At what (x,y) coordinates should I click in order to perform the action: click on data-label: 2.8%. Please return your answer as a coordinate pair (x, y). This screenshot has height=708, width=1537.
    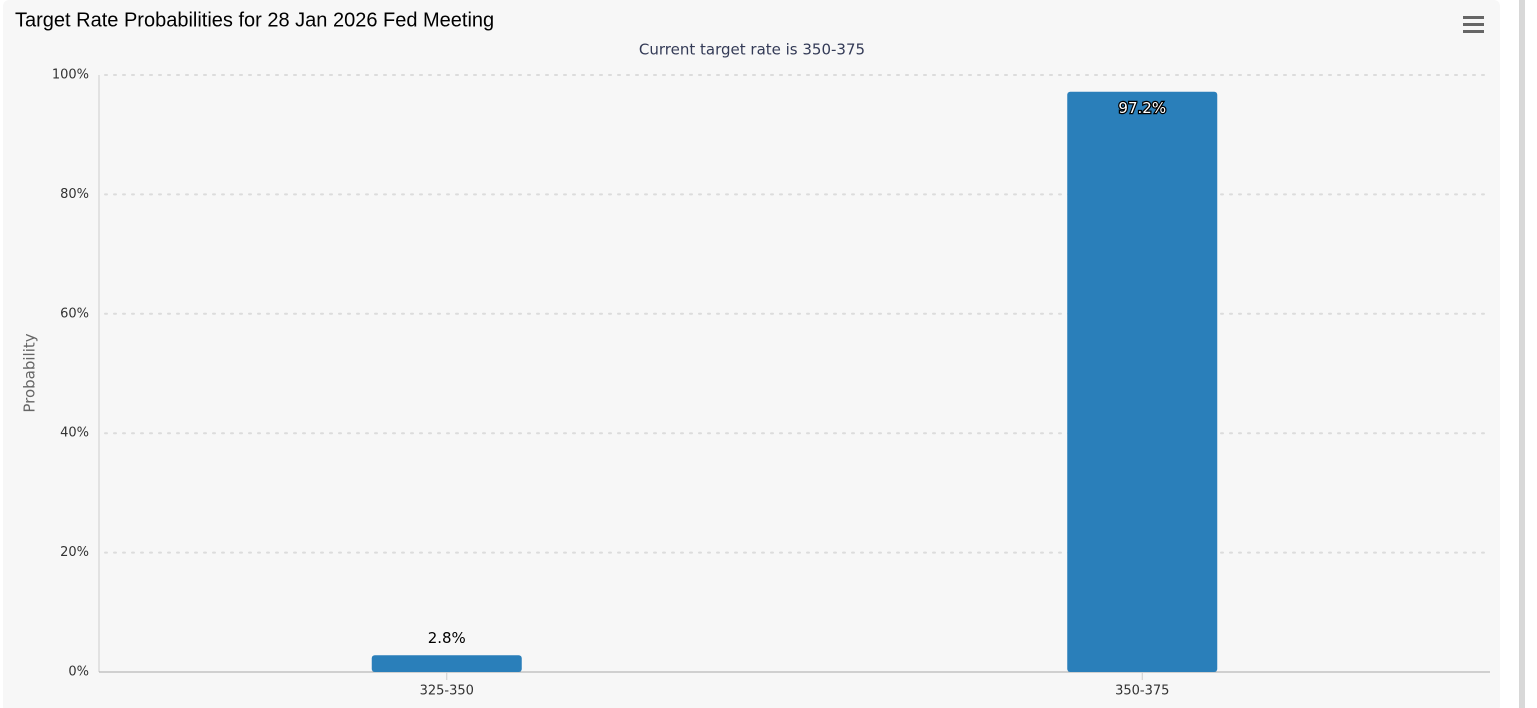
    Looking at the image, I should click on (447, 638).